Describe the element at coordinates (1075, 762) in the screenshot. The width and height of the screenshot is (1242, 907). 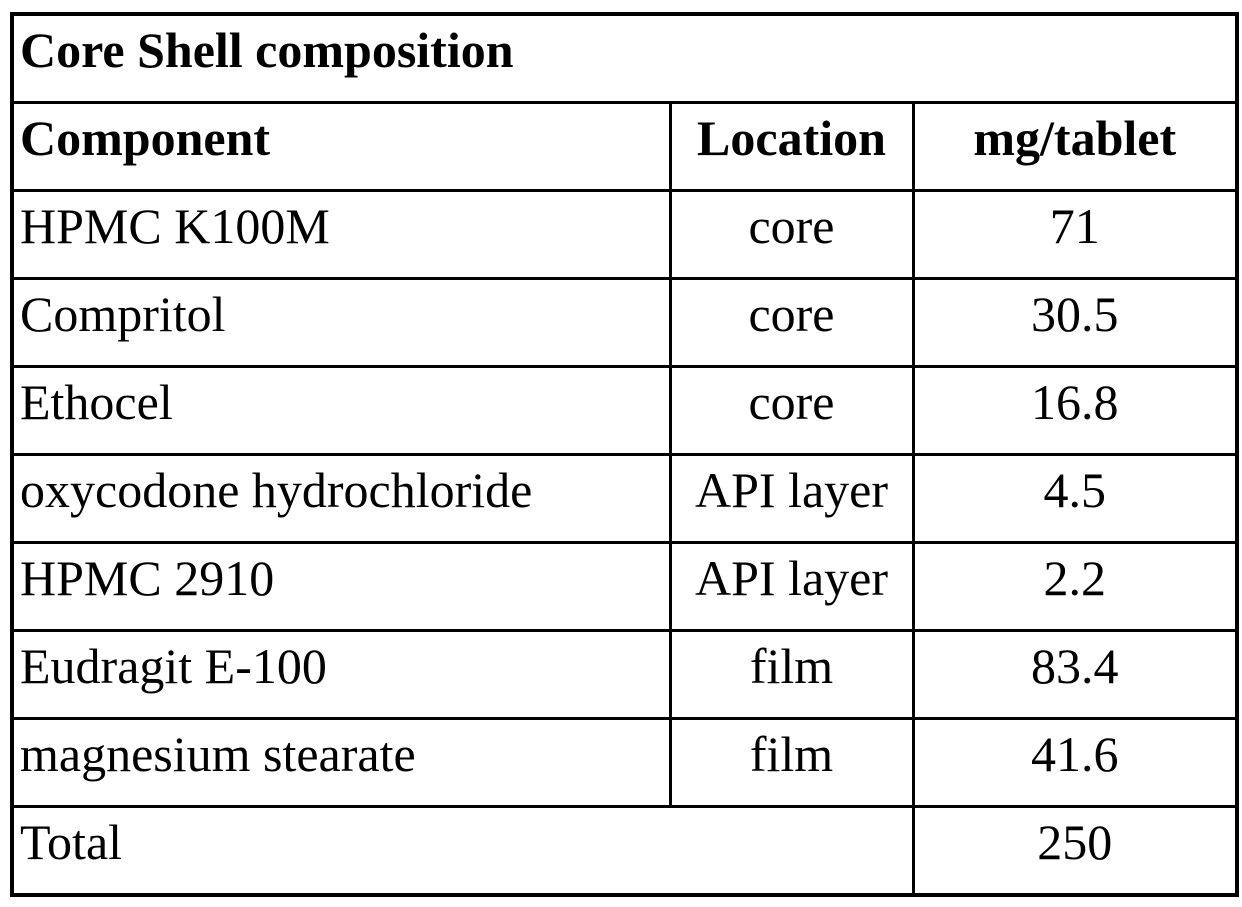
I see `mg-cell: 41.6` at that location.